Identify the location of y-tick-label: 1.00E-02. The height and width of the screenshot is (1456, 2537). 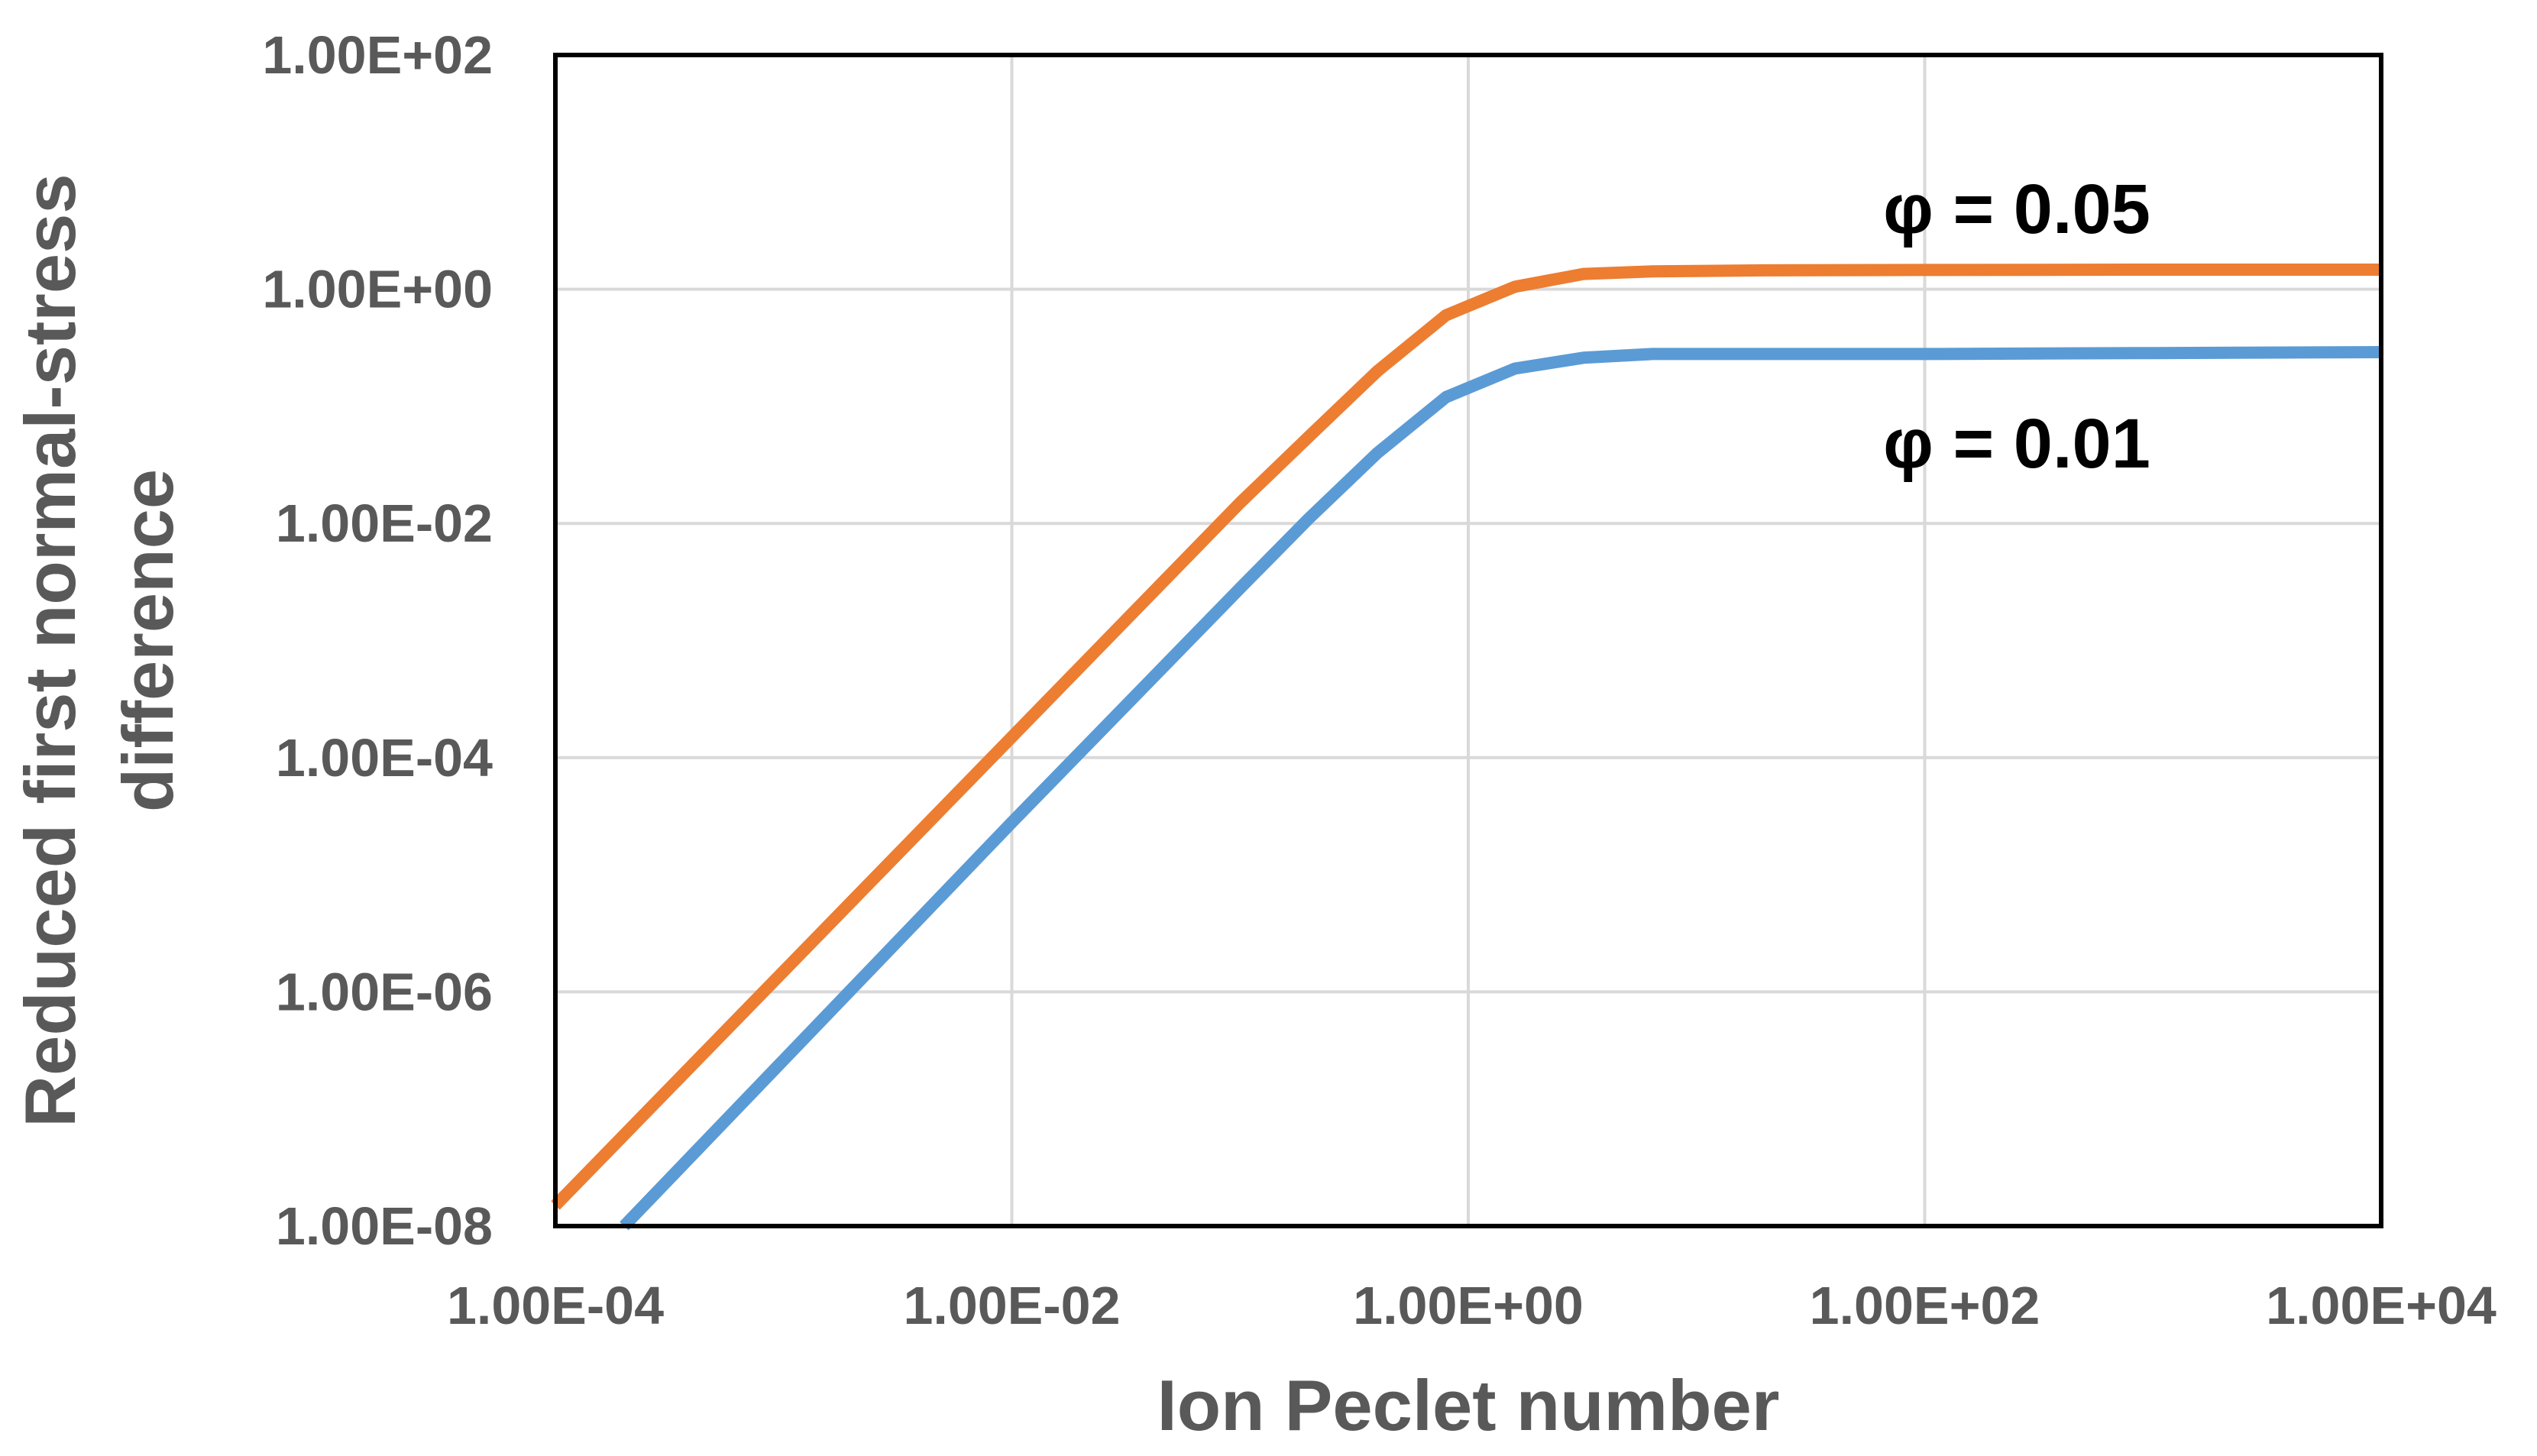
(384, 523).